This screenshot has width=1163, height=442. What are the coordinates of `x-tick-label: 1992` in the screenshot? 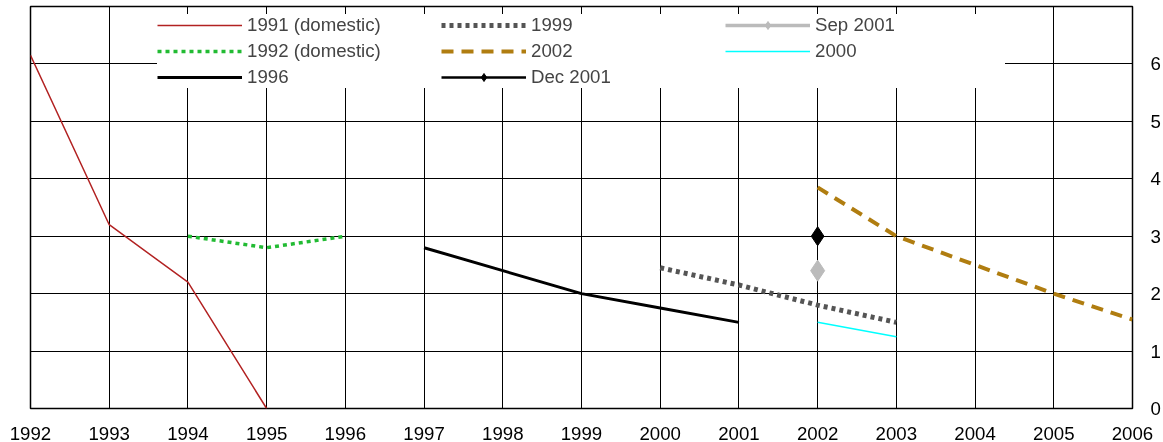 It's located at (30, 432).